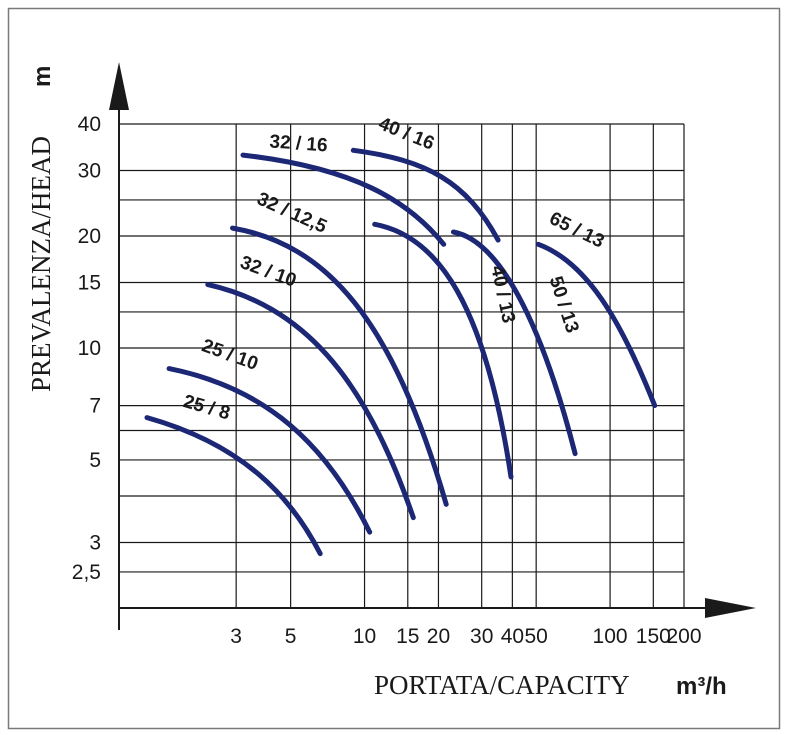 This screenshot has height=735, width=791. What do you see at coordinates (95, 460) in the screenshot?
I see `y-tick-label: 5` at bounding box center [95, 460].